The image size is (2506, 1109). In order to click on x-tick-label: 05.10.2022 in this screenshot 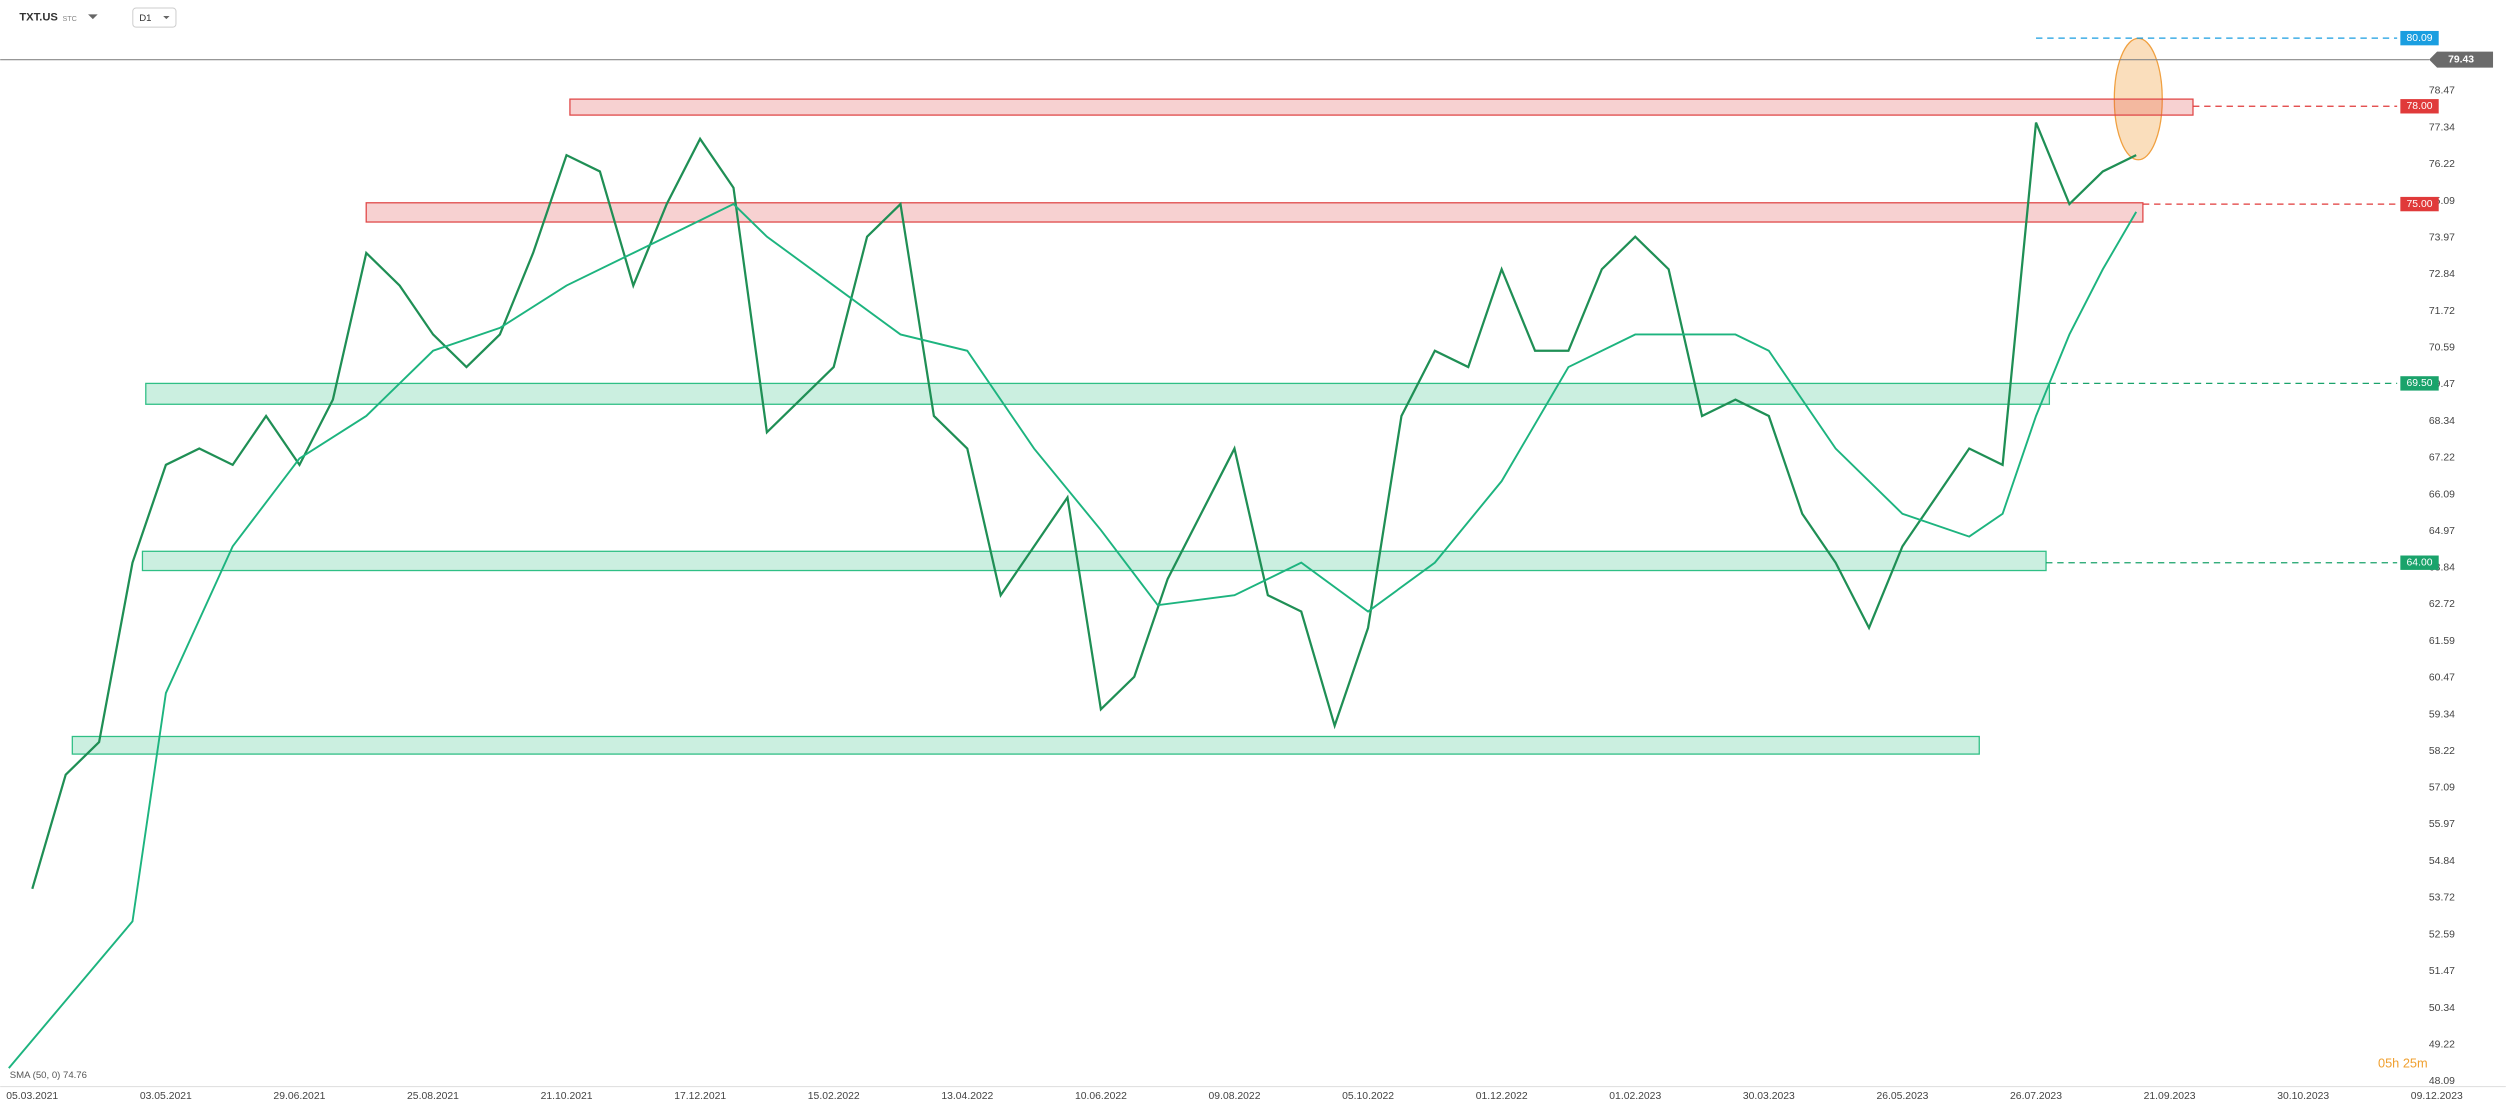, I will do `click(1368, 1096)`.